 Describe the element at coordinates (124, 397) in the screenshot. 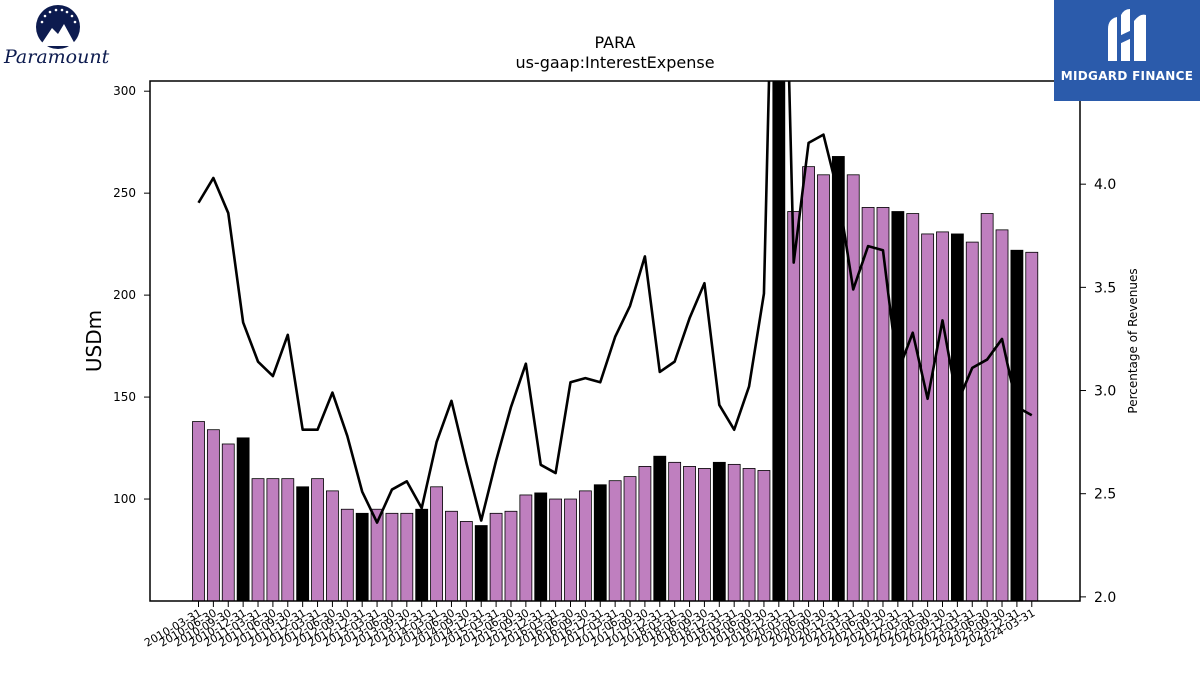

I see `y-tick-label: 150` at that location.